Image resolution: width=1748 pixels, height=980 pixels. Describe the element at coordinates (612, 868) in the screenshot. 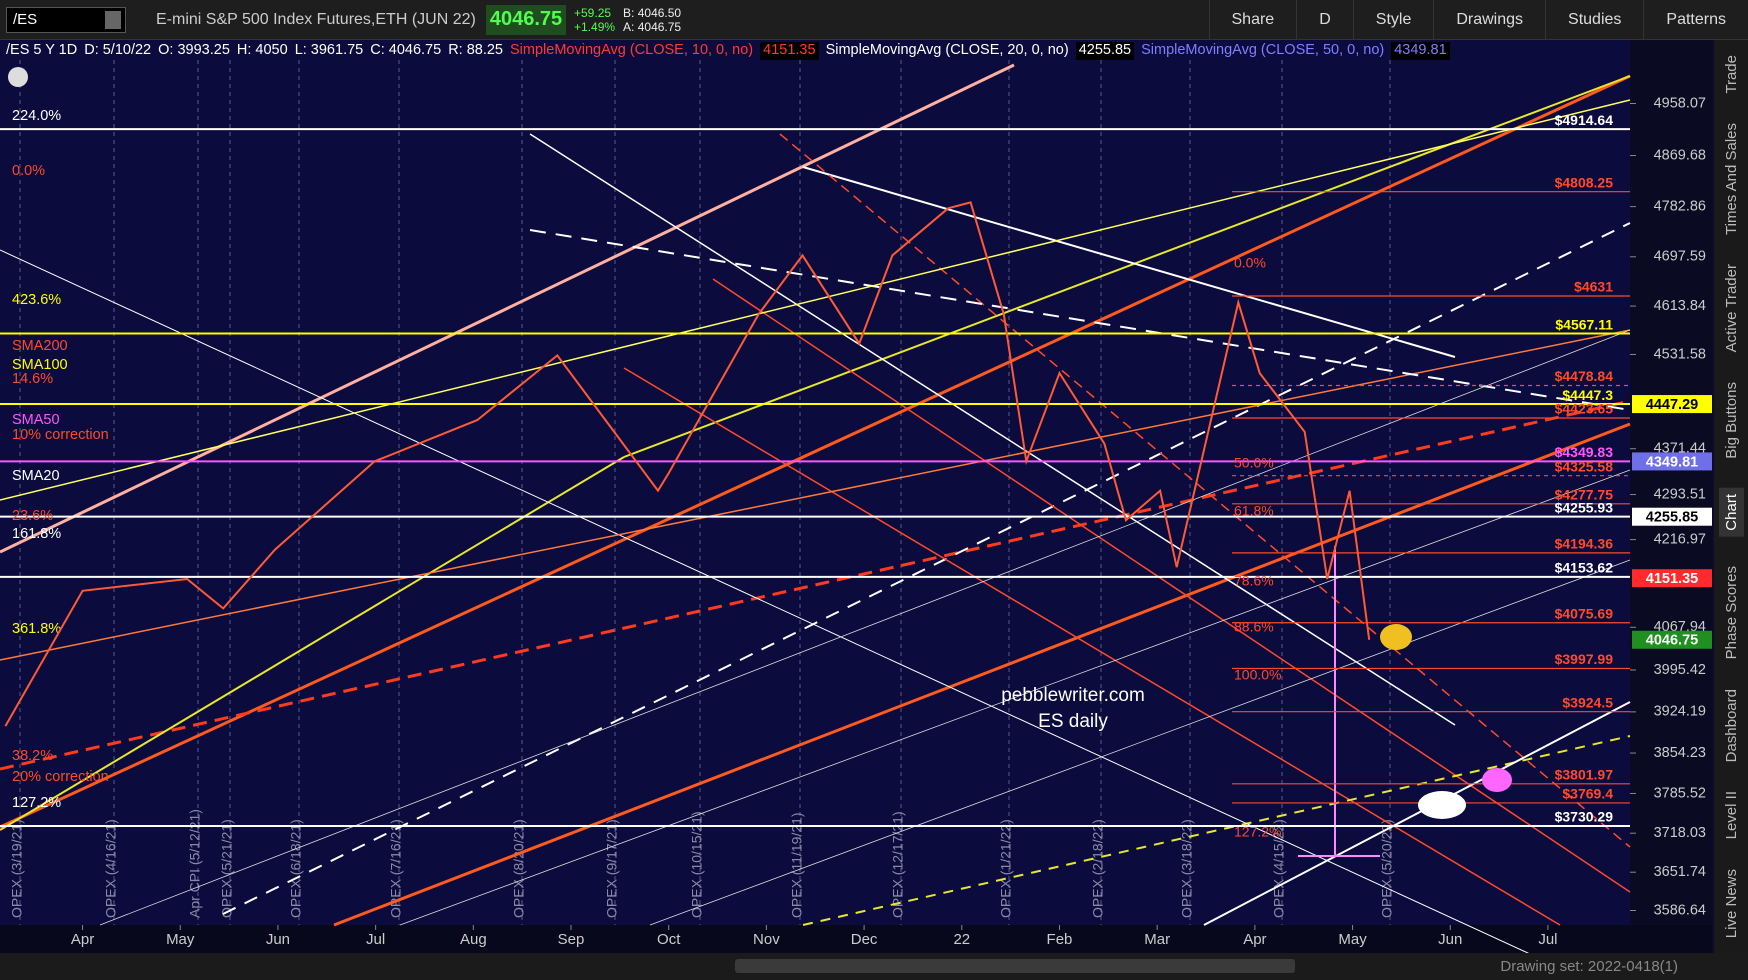

I see `event-label: OPEX (9/17/21)` at that location.